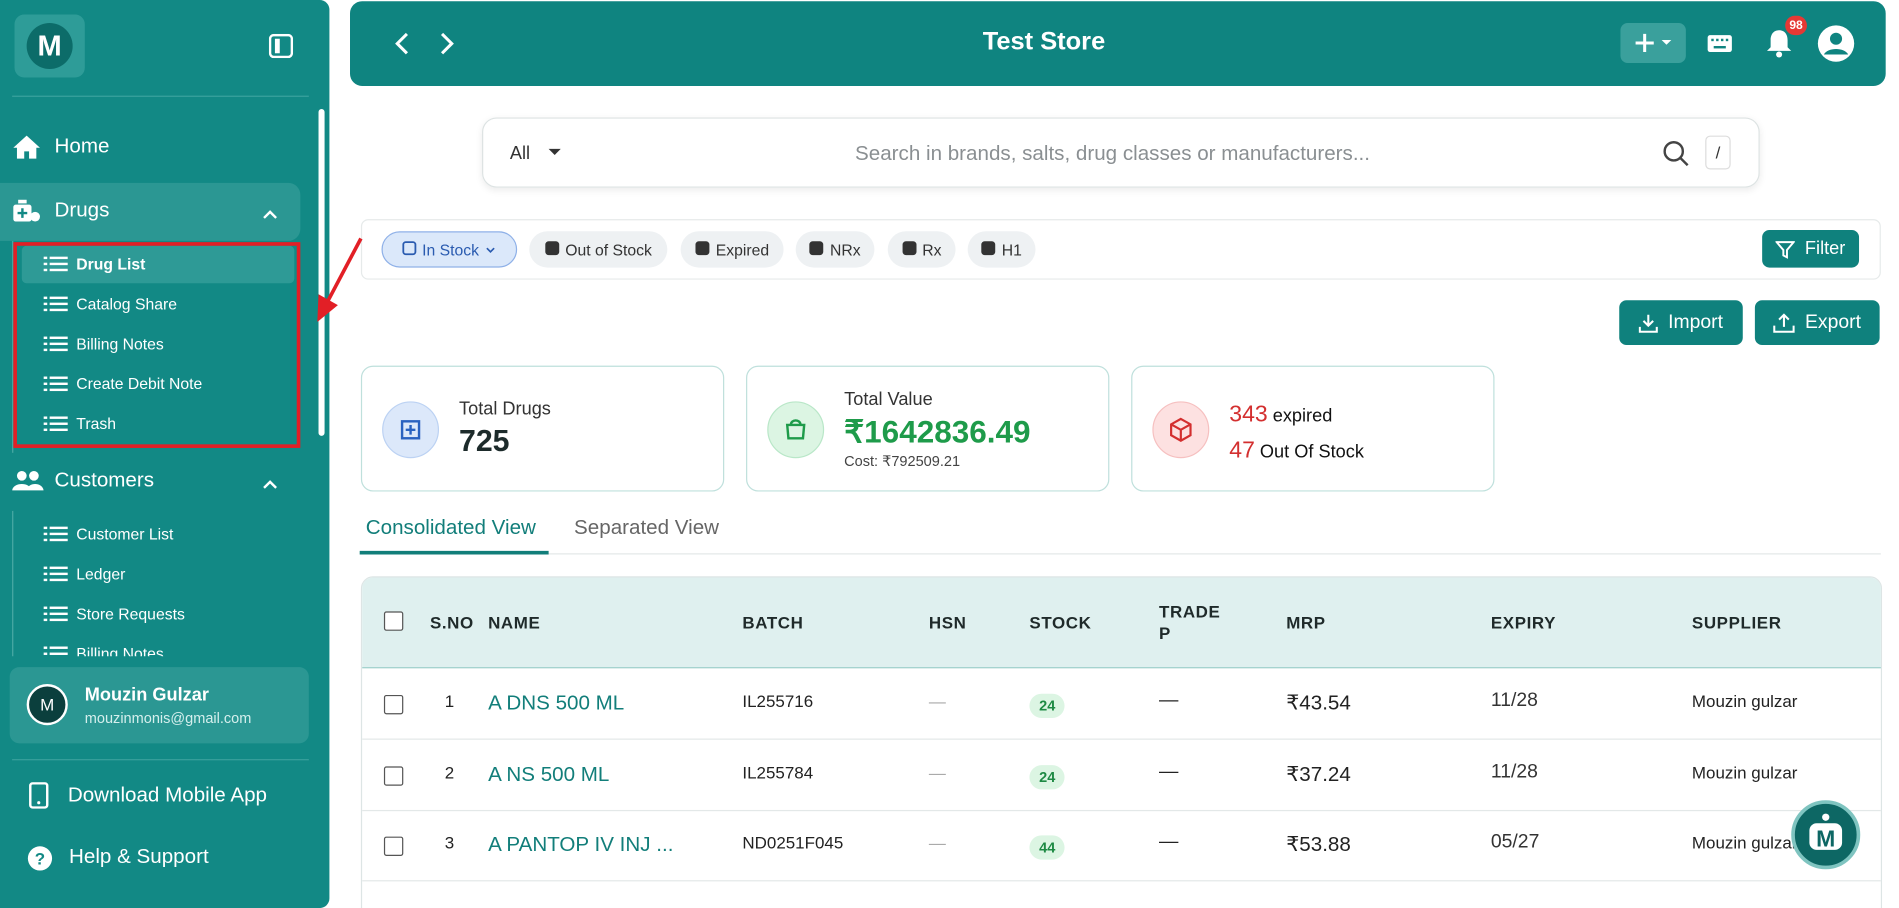 The height and width of the screenshot is (908, 1899). Describe the element at coordinates (1318, 845) in the screenshot. I see `cell: ₹53.88` at that location.